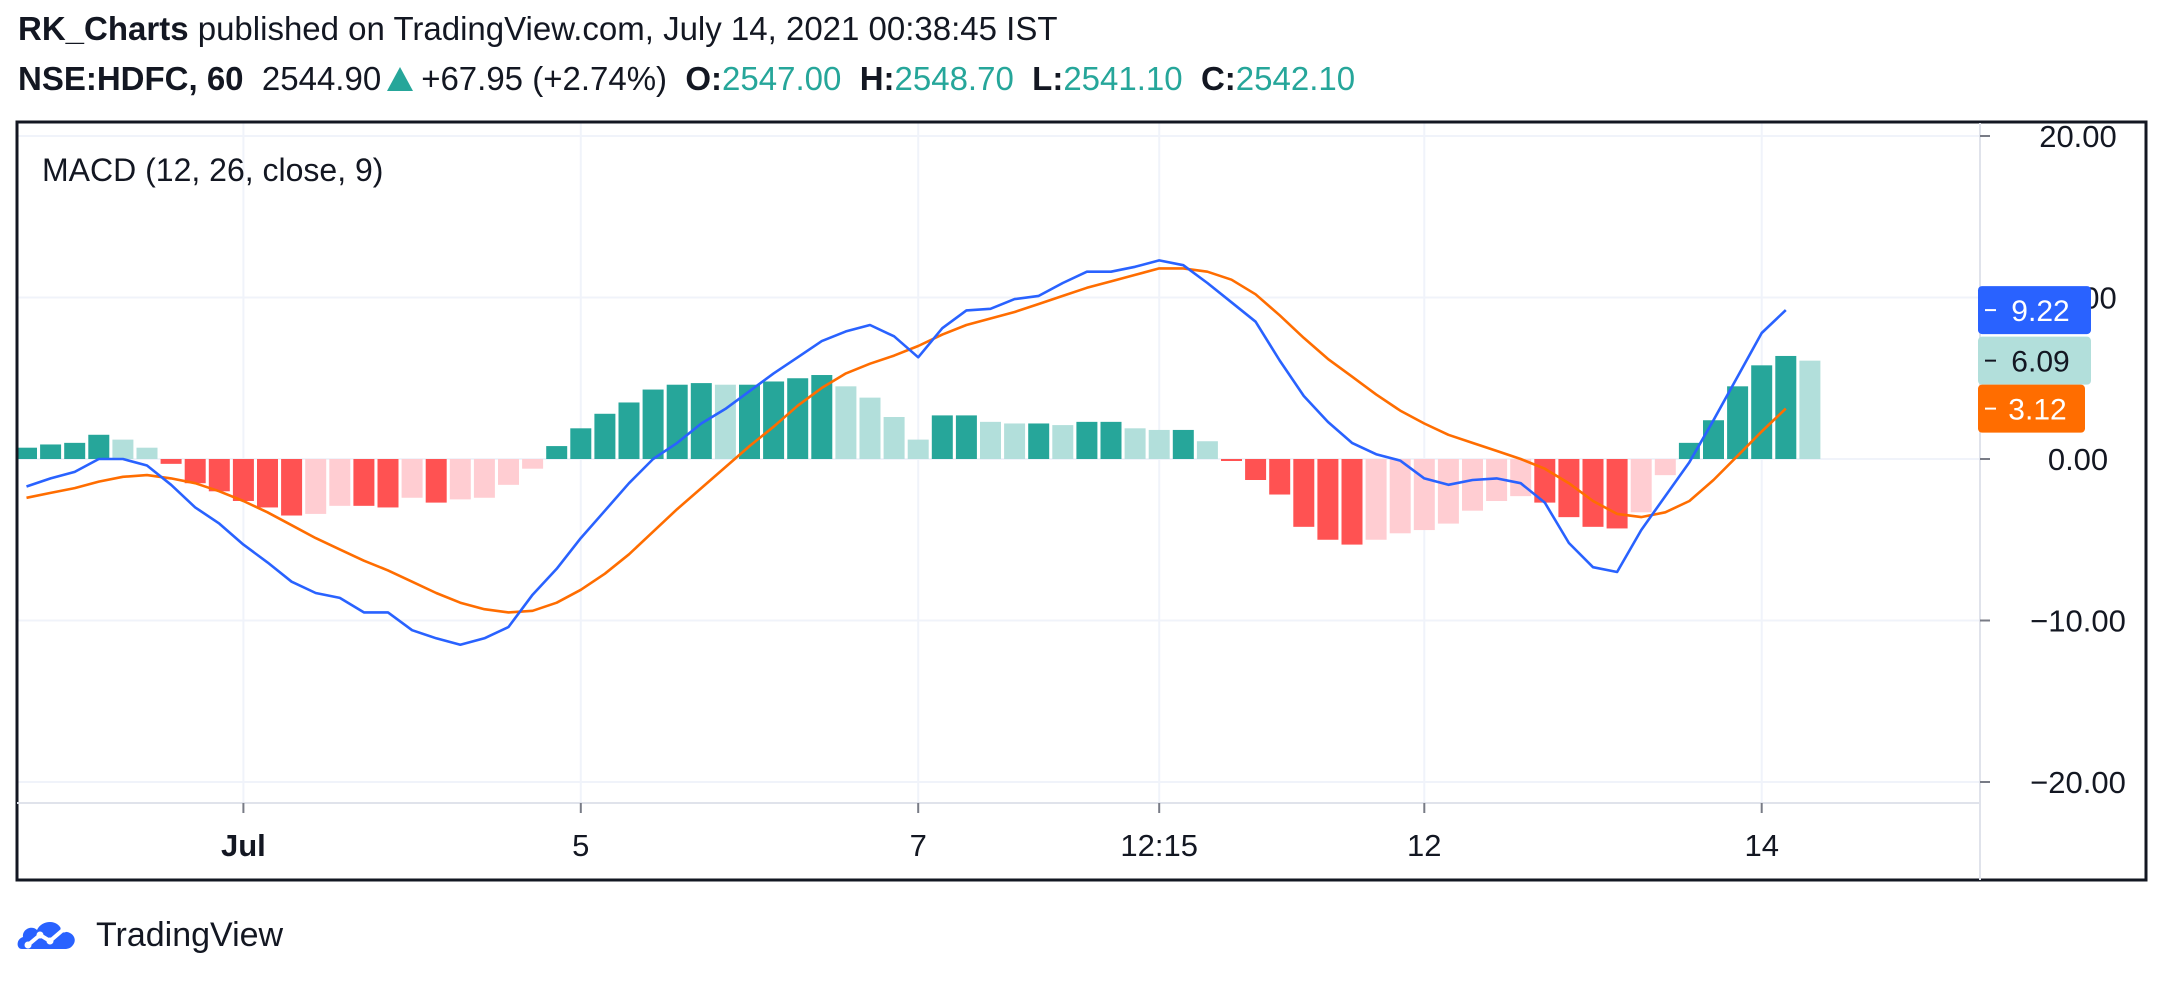 The width and height of the screenshot is (2165, 986). Describe the element at coordinates (1159, 845) in the screenshot. I see `x-tick-label: 12:15` at that location.